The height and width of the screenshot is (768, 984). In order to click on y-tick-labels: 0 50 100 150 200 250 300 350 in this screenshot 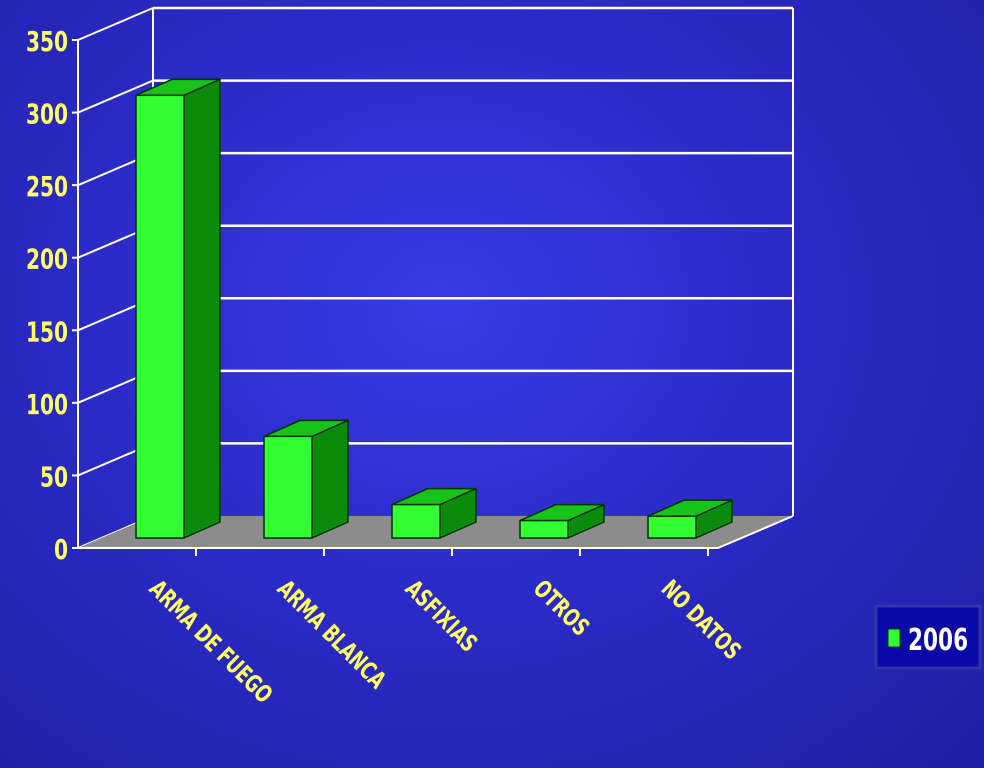, I will do `click(47, 295)`.